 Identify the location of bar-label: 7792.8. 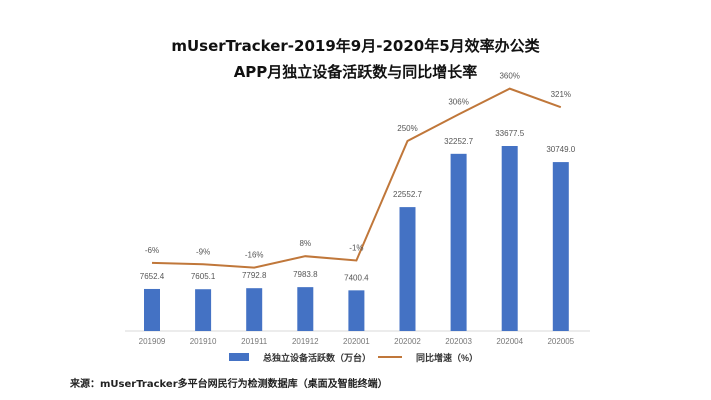
(254, 275).